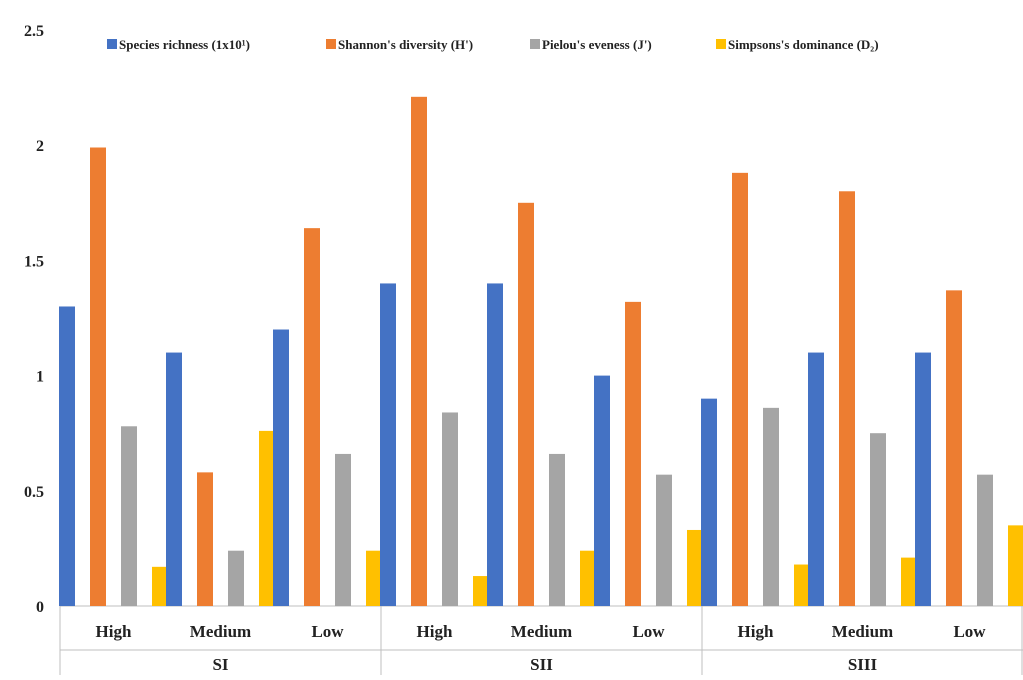 This screenshot has height=680, width=1023. Describe the element at coordinates (597, 44) in the screenshot. I see `legend-label: Pielou's eveness (J')` at that location.